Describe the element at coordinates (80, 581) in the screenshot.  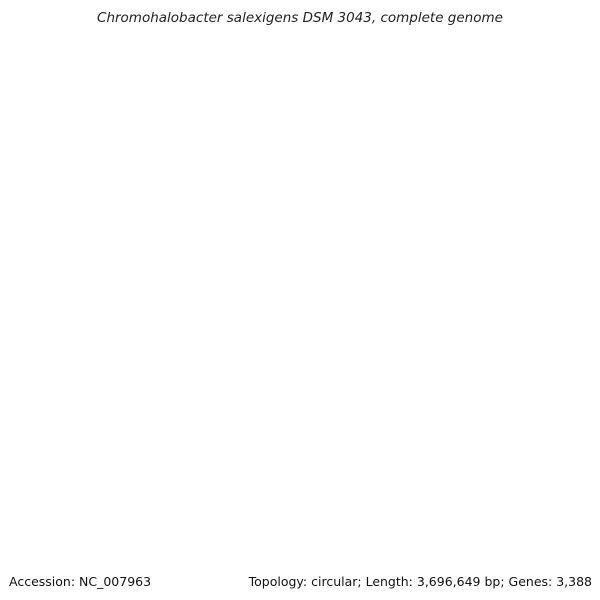
I see `accession-text: Accession: NC_007963` at that location.